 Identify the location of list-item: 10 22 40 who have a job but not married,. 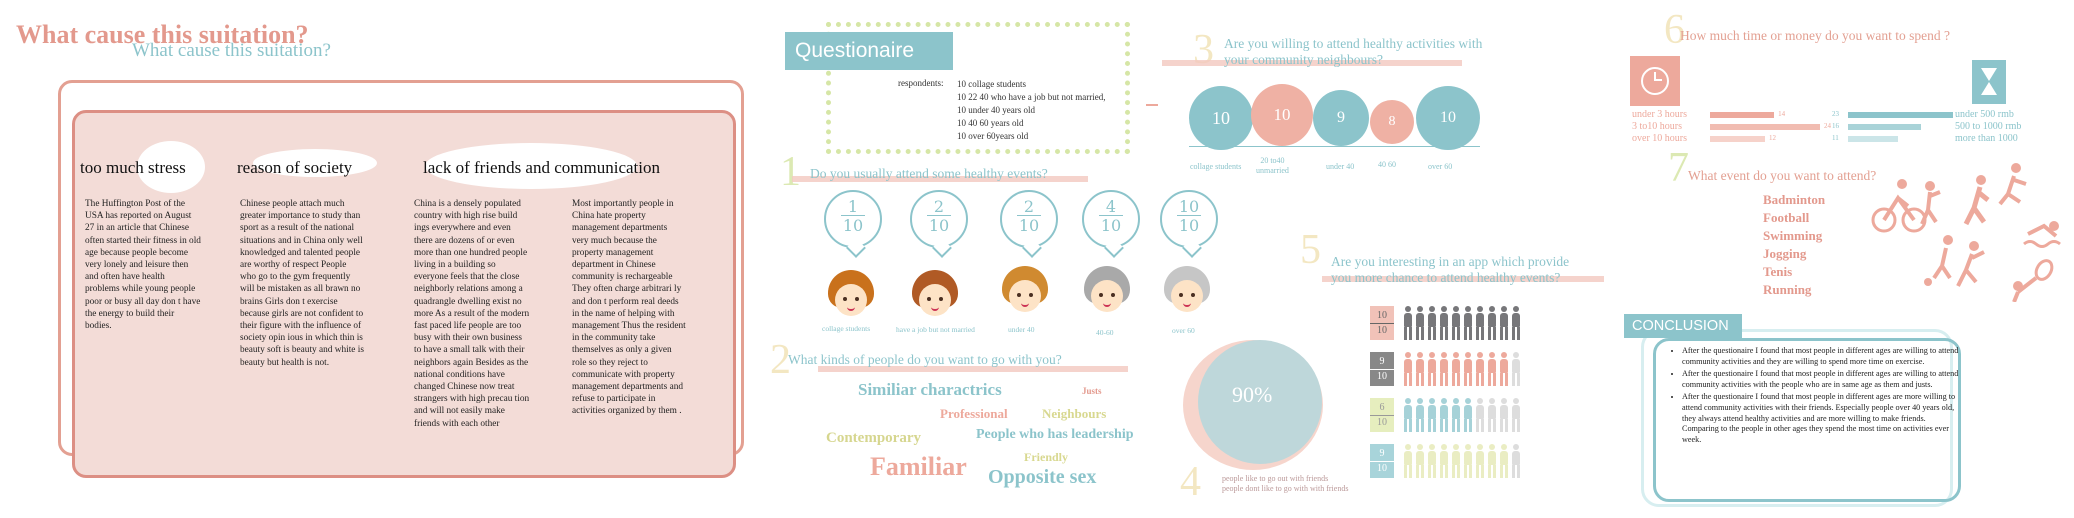
(1031, 97).